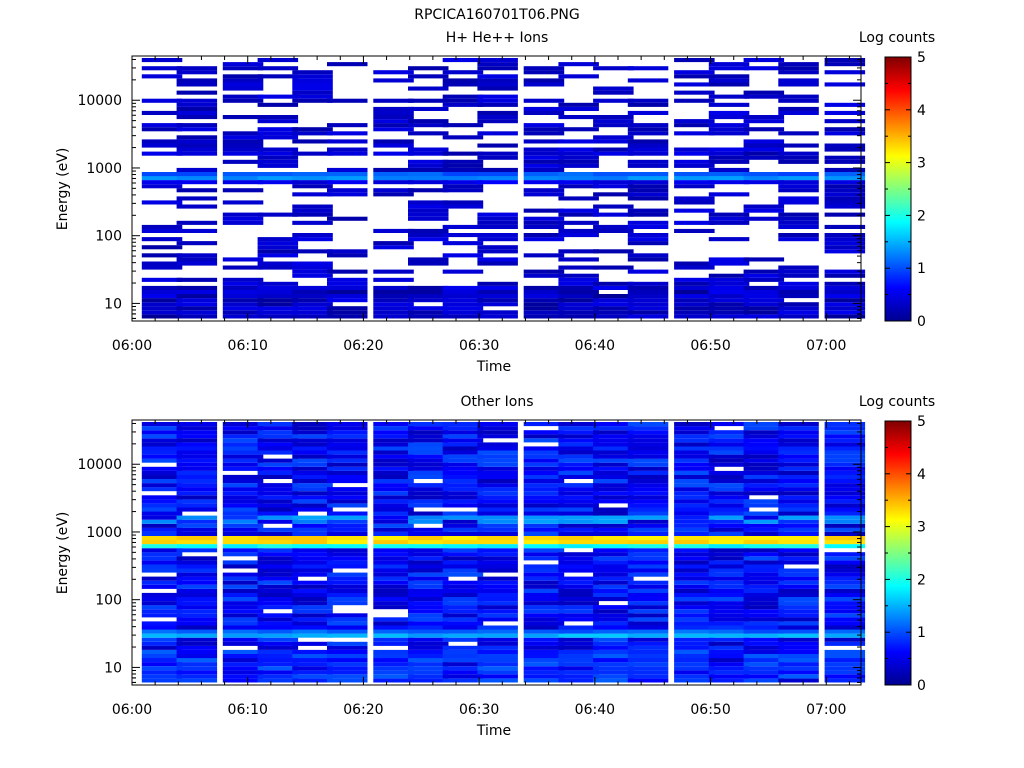 The width and height of the screenshot is (1024, 768). What do you see at coordinates (363, 346) in the screenshot?
I see `x-tick-label: 06:20` at bounding box center [363, 346].